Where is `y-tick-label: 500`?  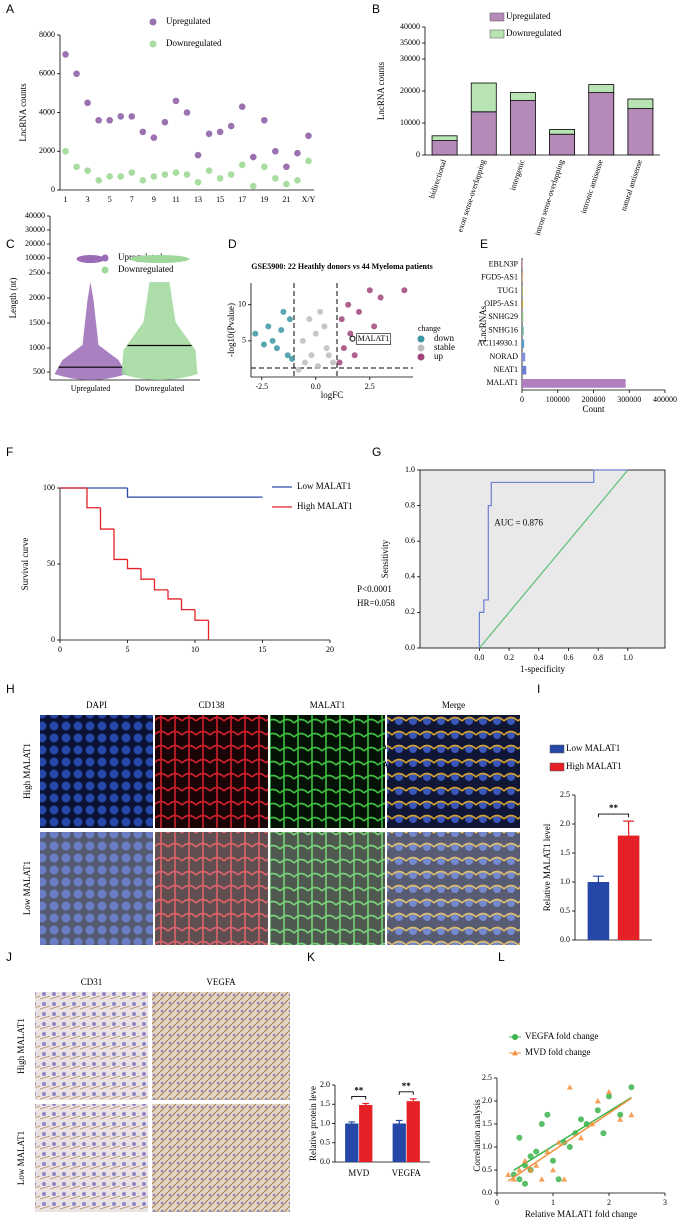
y-tick-label: 500 is located at coordinates (39, 371).